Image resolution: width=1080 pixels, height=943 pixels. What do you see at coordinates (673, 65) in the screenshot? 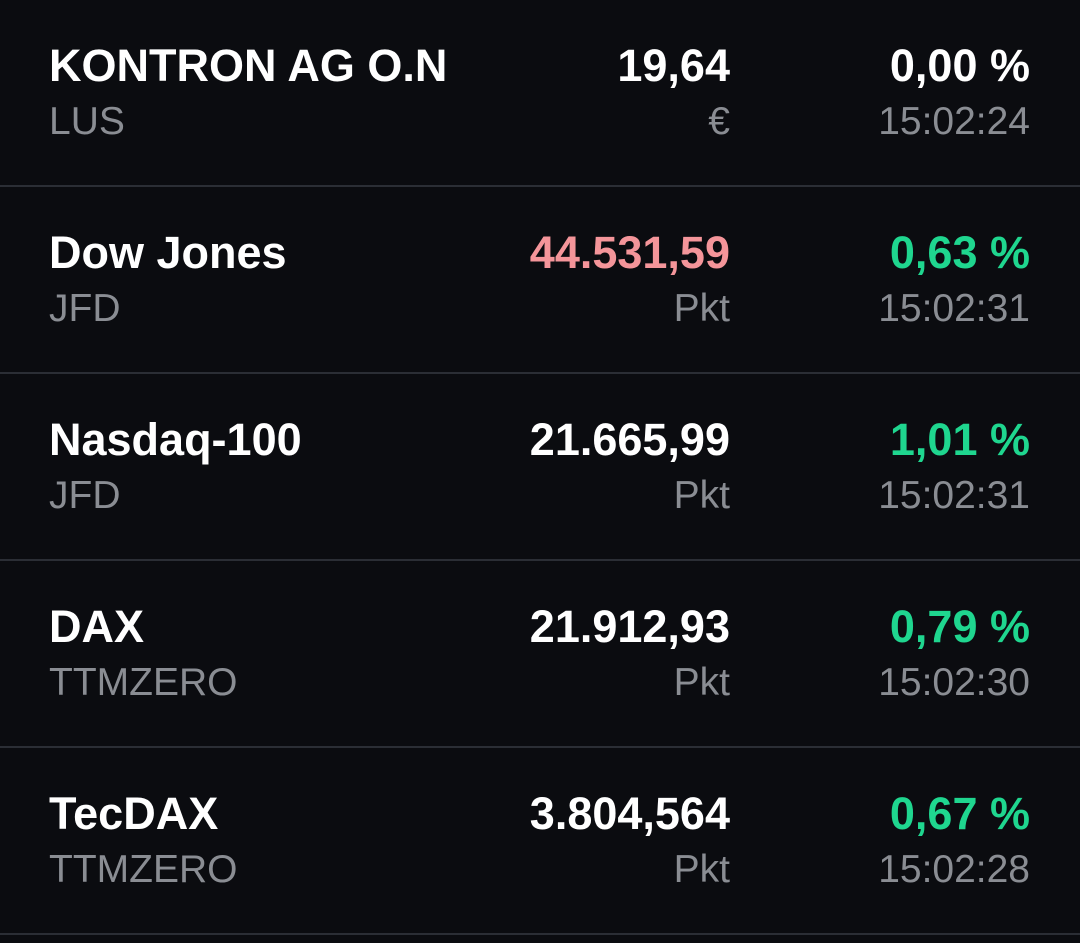
I see `price-value: 19,64` at bounding box center [673, 65].